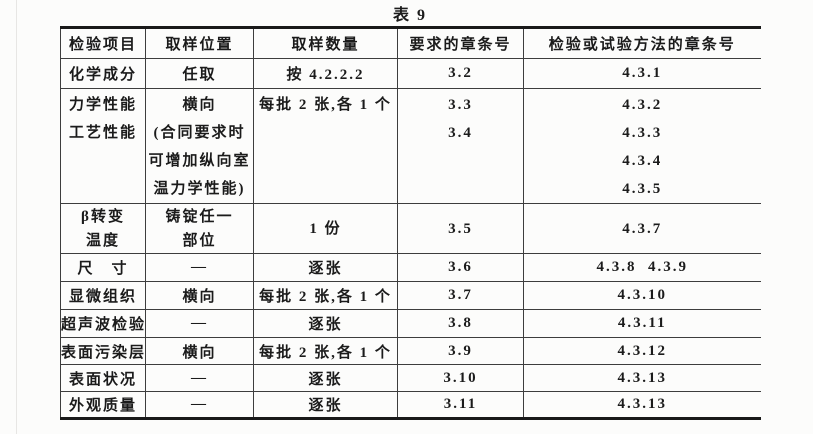 Image resolution: width=813 pixels, height=434 pixels. I want to click on cell-line: 4.3.10, so click(642, 295).